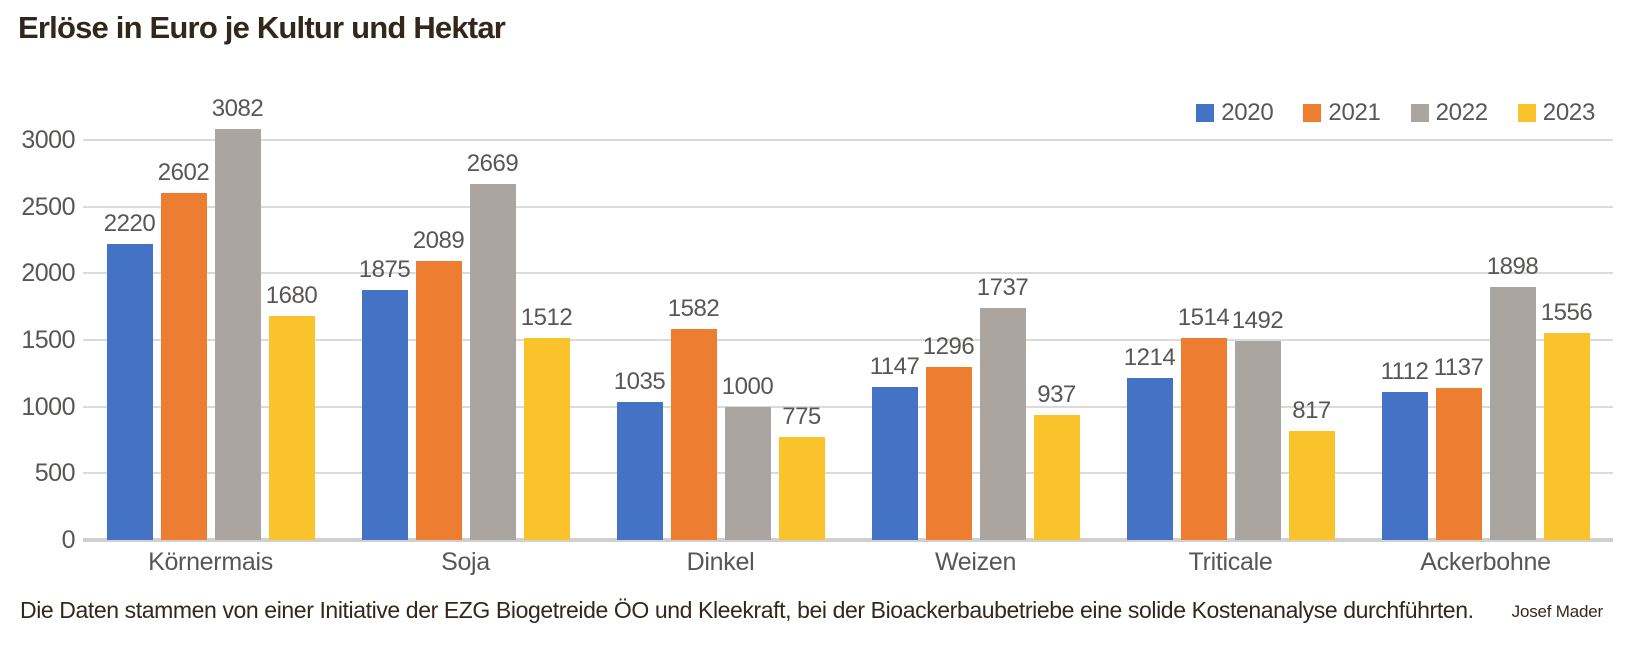  Describe the element at coordinates (129, 223) in the screenshot. I see `bar-value-label: 2220` at that location.